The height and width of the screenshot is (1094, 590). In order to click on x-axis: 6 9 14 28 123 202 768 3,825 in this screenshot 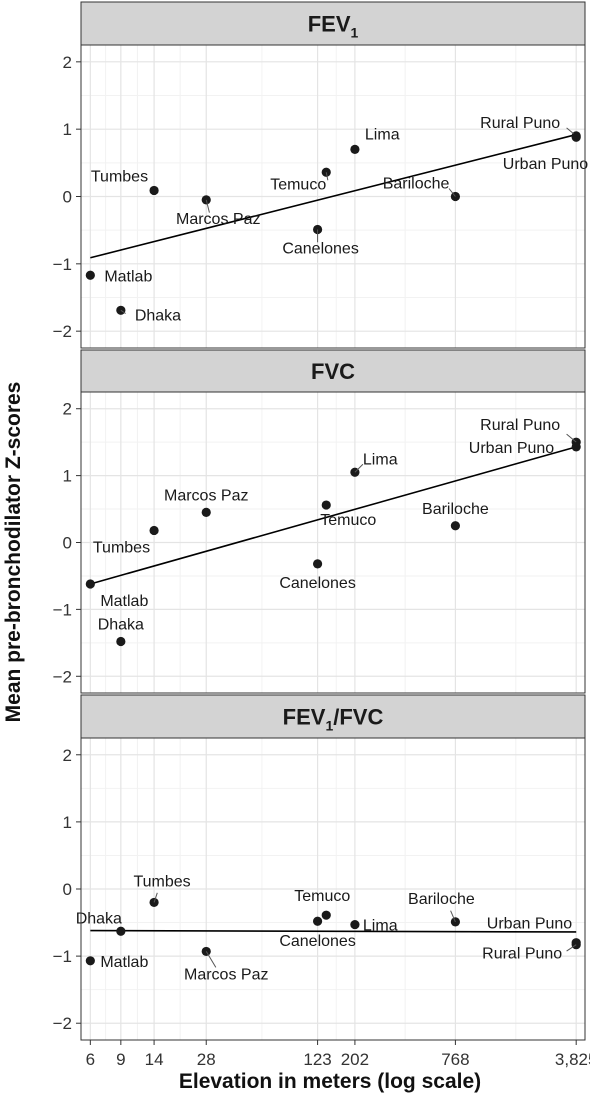, I will do `click(338, 1054)`.